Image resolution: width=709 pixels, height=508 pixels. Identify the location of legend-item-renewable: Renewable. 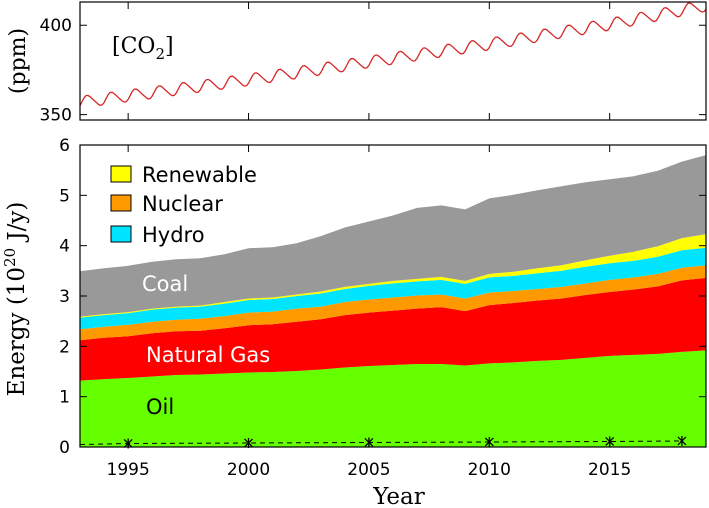
(183, 175).